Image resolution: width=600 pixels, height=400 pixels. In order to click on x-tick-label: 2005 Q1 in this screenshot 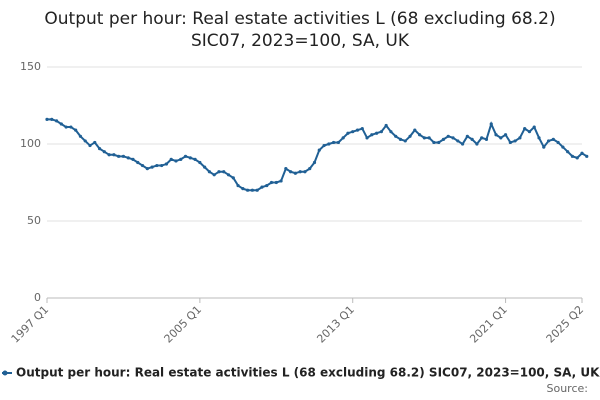, I will do `click(183, 324)`.